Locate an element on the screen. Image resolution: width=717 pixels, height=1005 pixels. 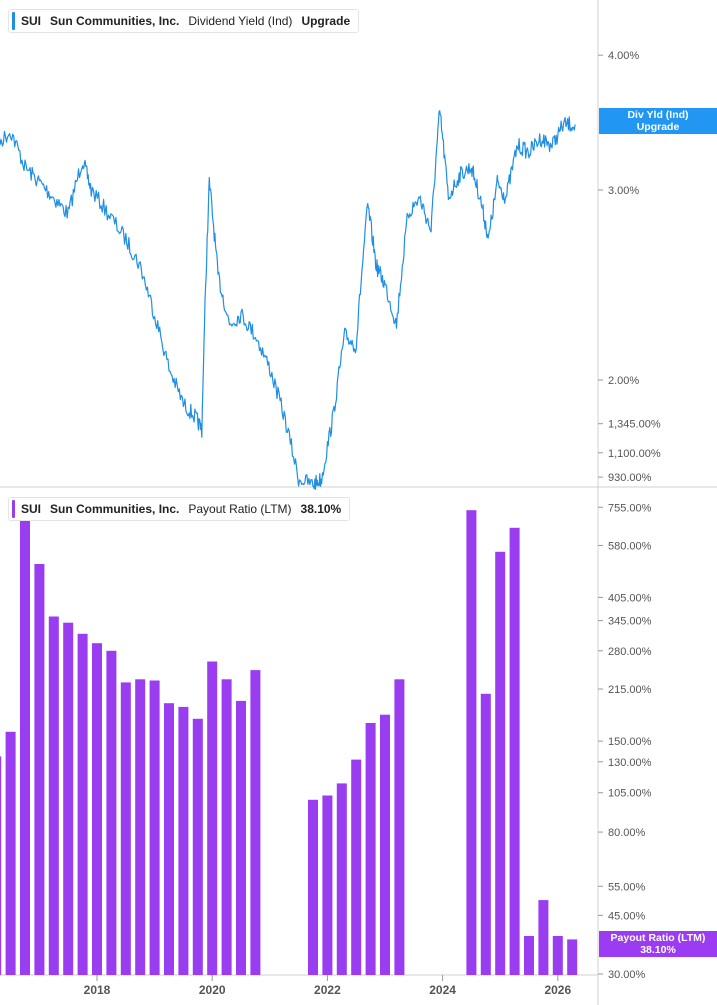
y-tick-label: 1,100.00% is located at coordinates (634, 454).